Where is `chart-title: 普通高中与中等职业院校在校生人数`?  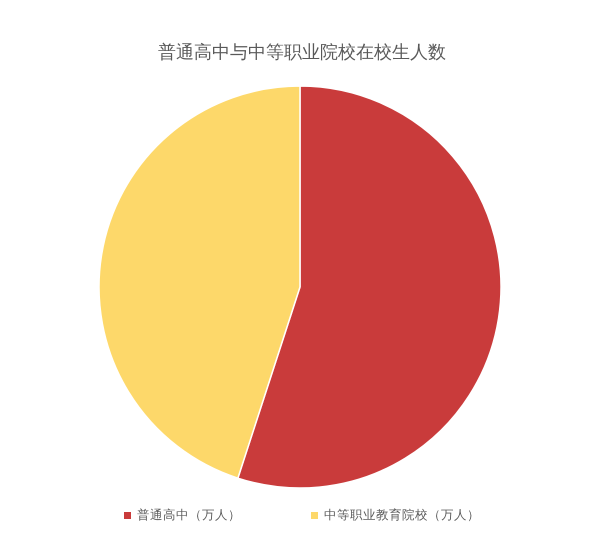 chart-title: 普通高中与中等职业院校在校生人数 is located at coordinates (302, 52).